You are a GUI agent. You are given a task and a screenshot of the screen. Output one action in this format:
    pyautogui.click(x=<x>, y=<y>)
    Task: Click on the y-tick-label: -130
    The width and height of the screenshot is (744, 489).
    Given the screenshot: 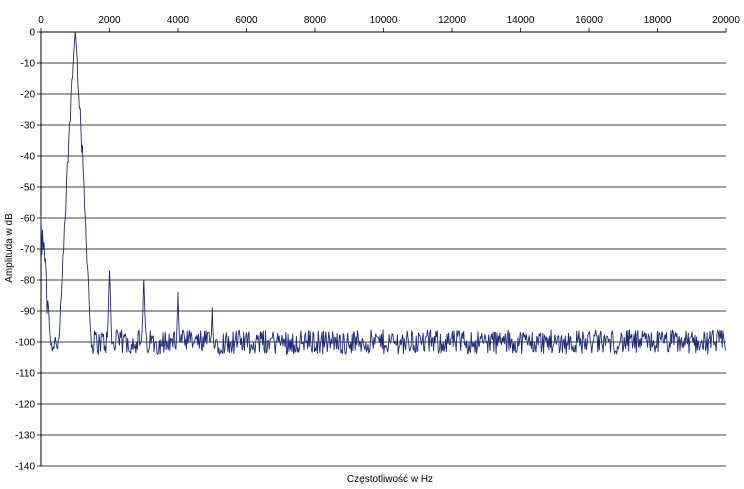 What is the action you would take?
    pyautogui.click(x=25, y=436)
    